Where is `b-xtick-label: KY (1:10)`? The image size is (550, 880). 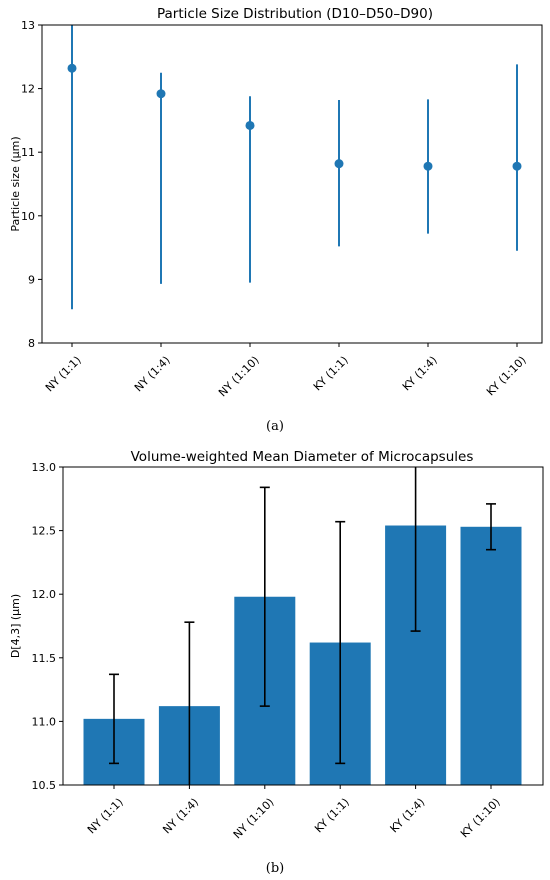
b-xtick-label: KY (1:10) is located at coordinates (480, 818).